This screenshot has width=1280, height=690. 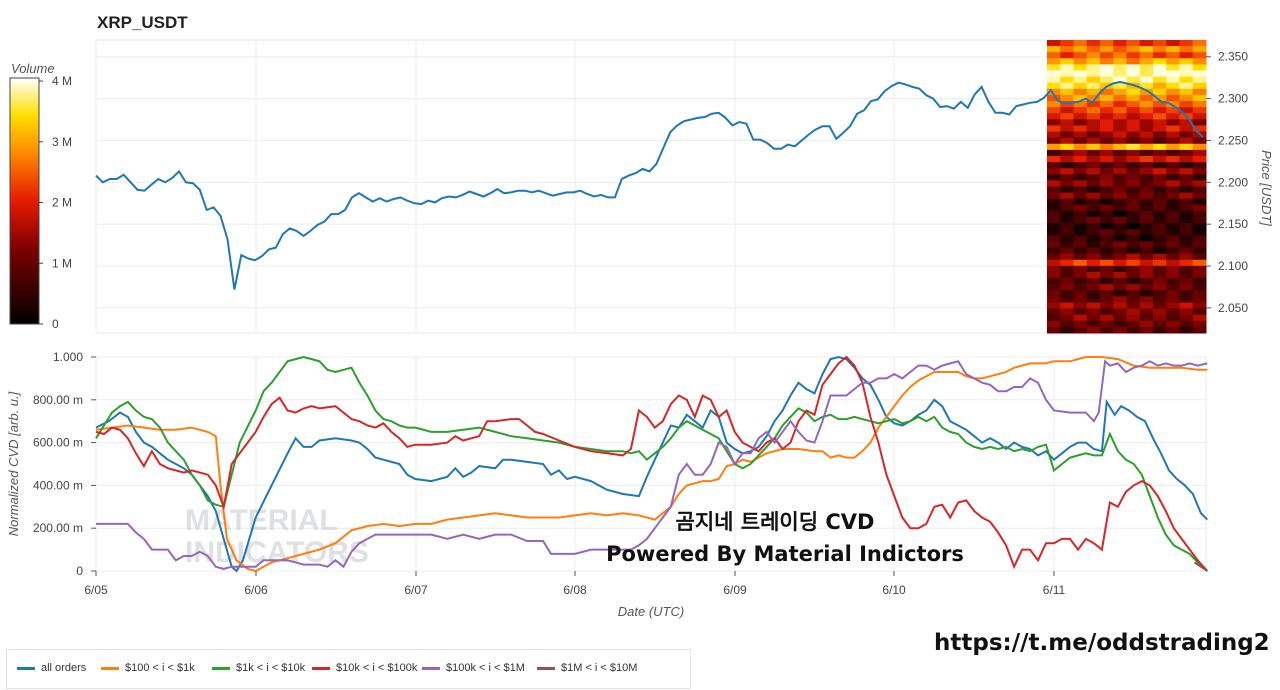 I want to click on legend-item: $10k < i < $100k, so click(x=364, y=668).